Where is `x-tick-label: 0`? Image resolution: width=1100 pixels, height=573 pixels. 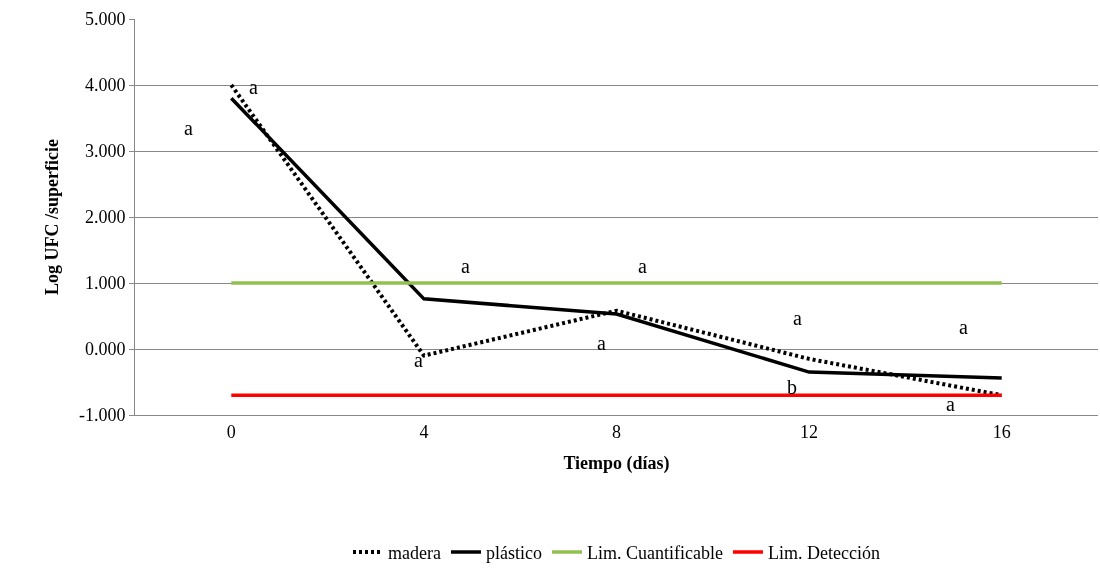
x-tick-label: 0 is located at coordinates (231, 431).